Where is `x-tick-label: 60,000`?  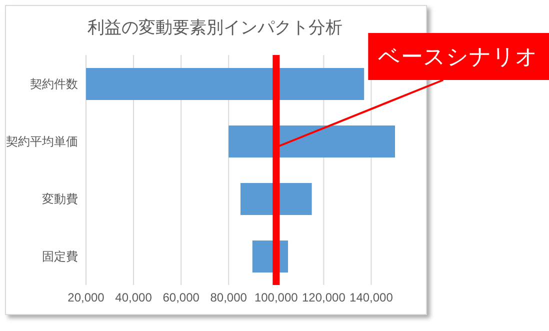 x-tick-label: 60,000 is located at coordinates (181, 297).